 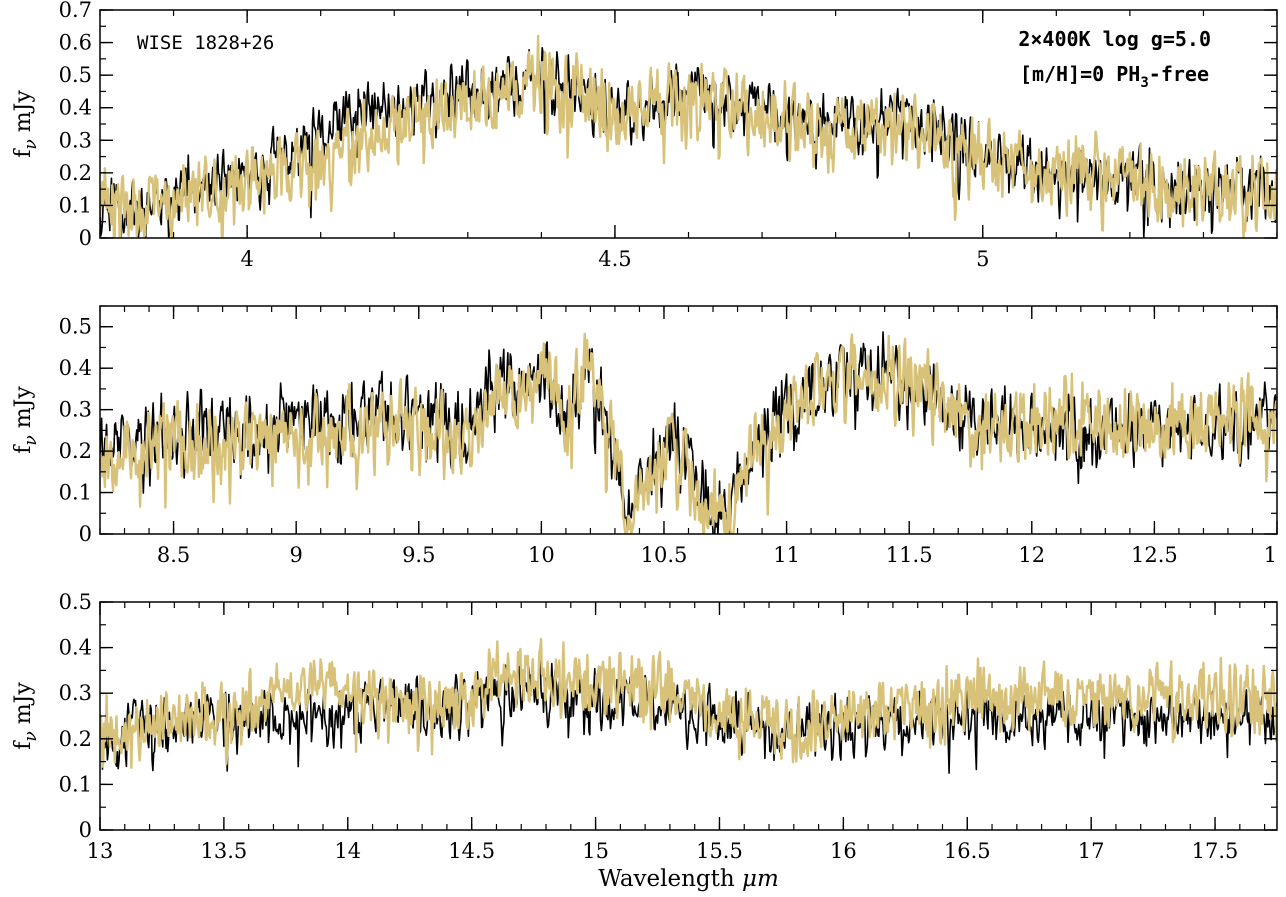 I want to click on x-tick-label: 1, so click(x=1270, y=555).